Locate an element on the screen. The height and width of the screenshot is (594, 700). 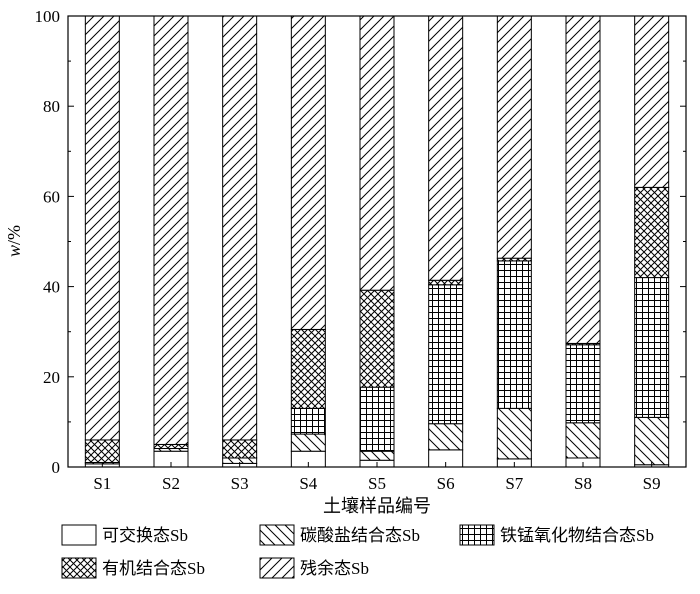
x-tick-label: S7 is located at coordinates (514, 483).